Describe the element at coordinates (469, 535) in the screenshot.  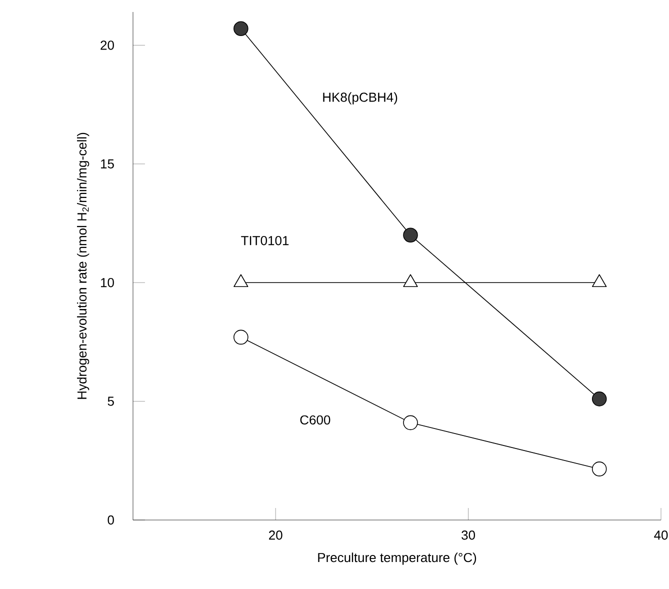
I see `x-tick-label: 30` at that location.